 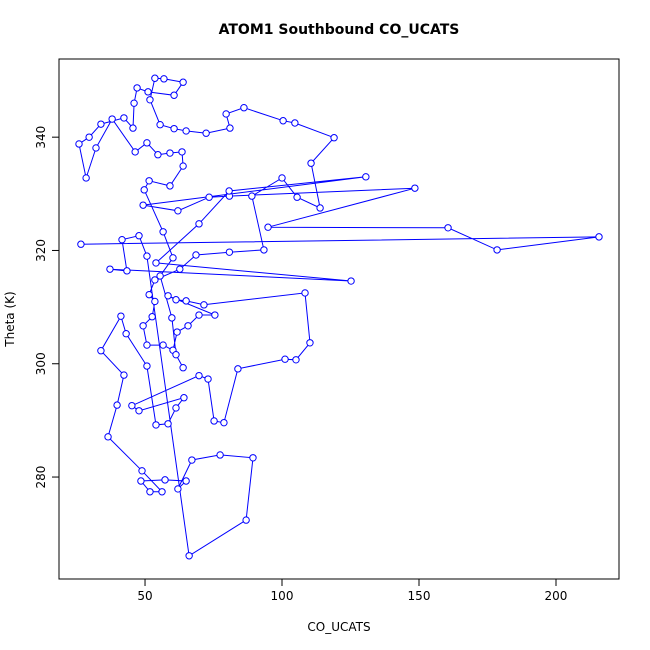 What do you see at coordinates (10, 319) in the screenshot?
I see `y-axis-label: Theta (K)` at bounding box center [10, 319].